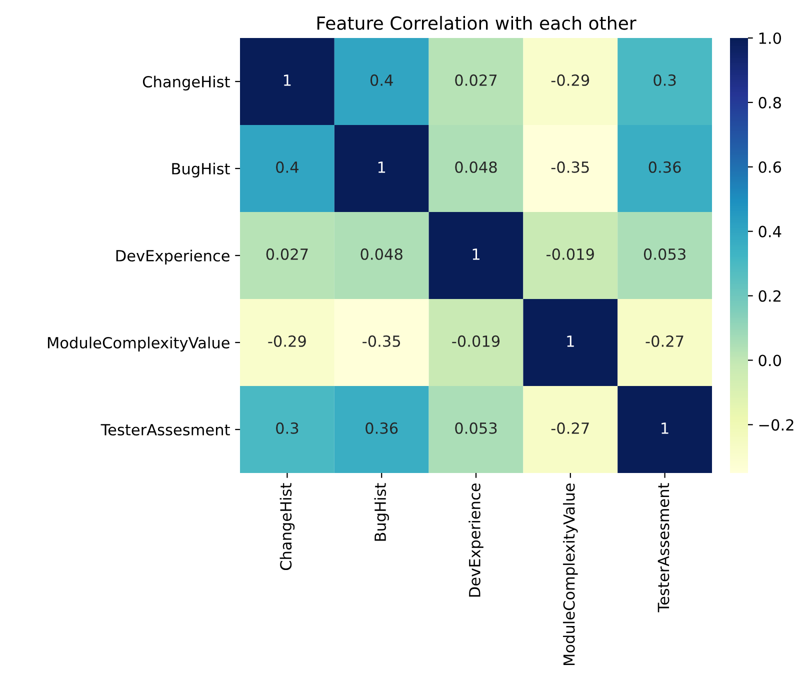 The image size is (802, 690). Describe the element at coordinates (769, 296) in the screenshot. I see `color-bar-label: 0.2` at that location.